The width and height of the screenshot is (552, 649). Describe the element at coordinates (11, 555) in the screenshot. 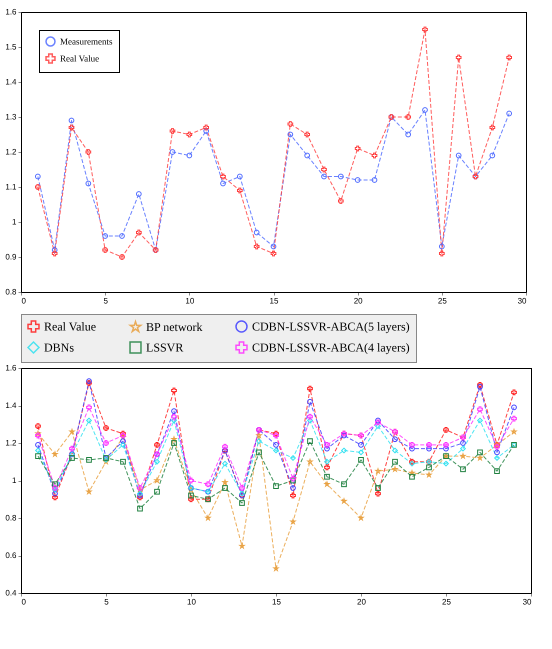

I see `y-tick-label: 0.6` at that location.